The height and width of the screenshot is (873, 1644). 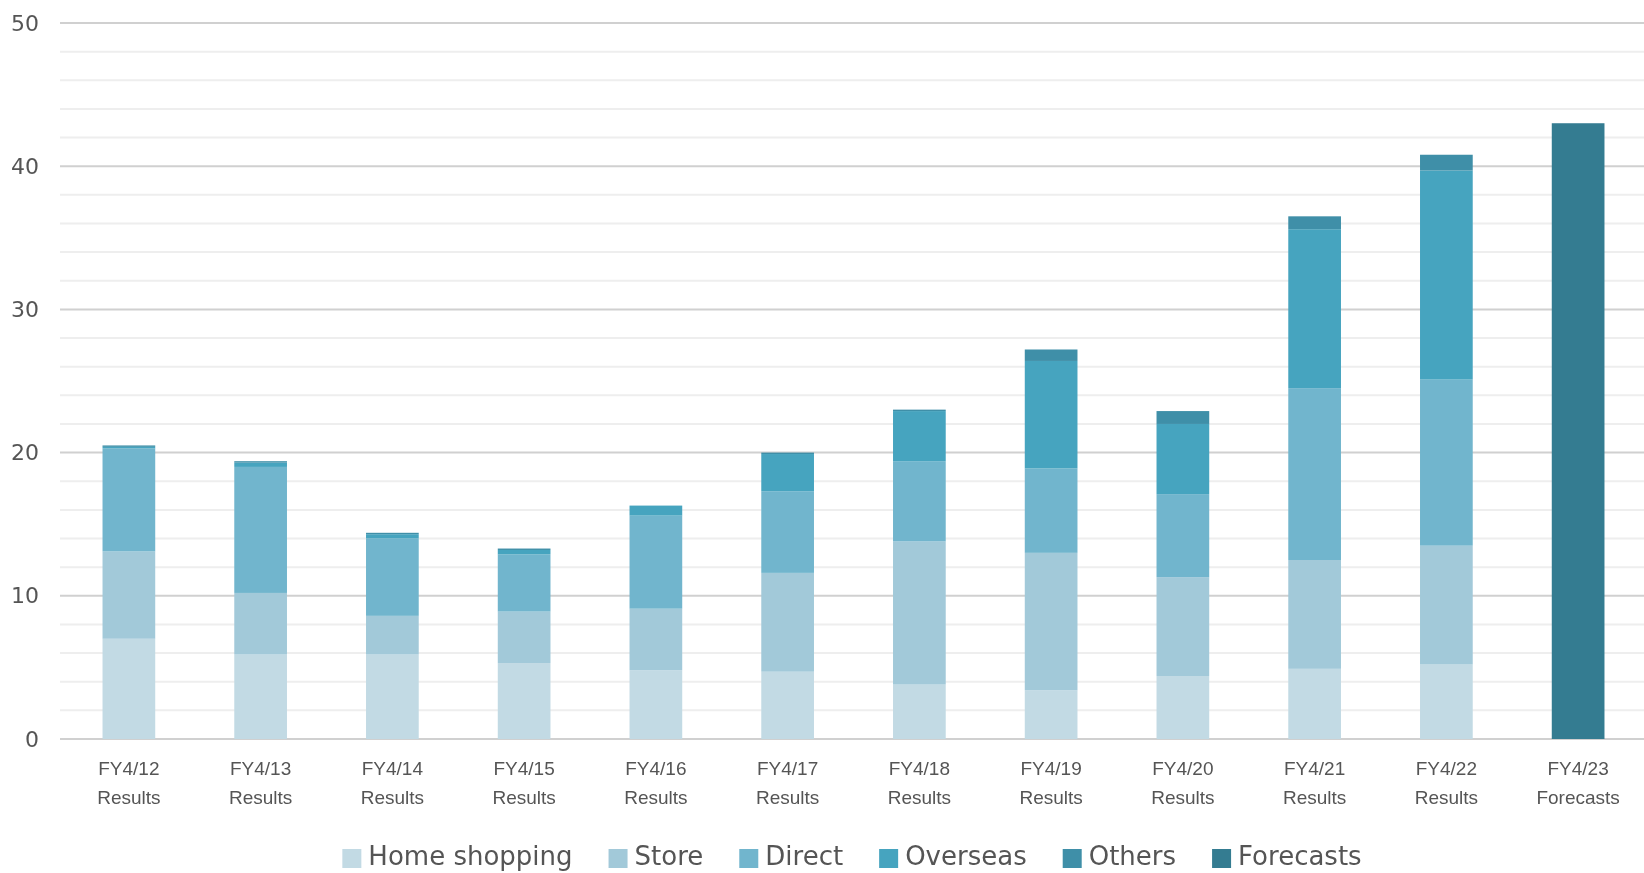 I want to click on x-tick-label: FY4/15 Results, so click(x=524, y=783).